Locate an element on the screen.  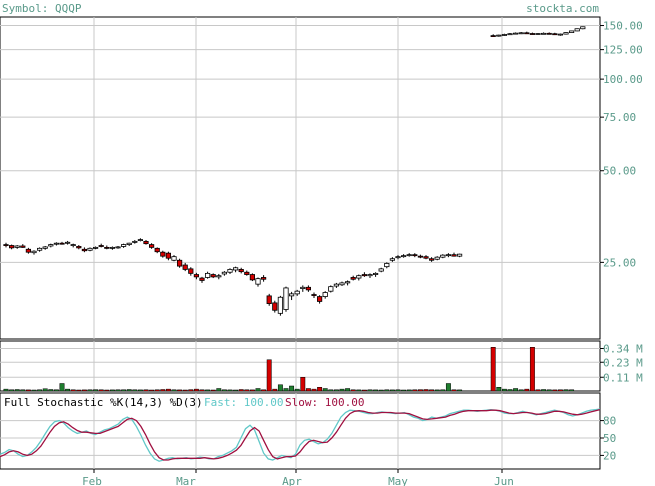
x-axis: Feb Mar Apr May Jun is located at coordinates (298, 477).